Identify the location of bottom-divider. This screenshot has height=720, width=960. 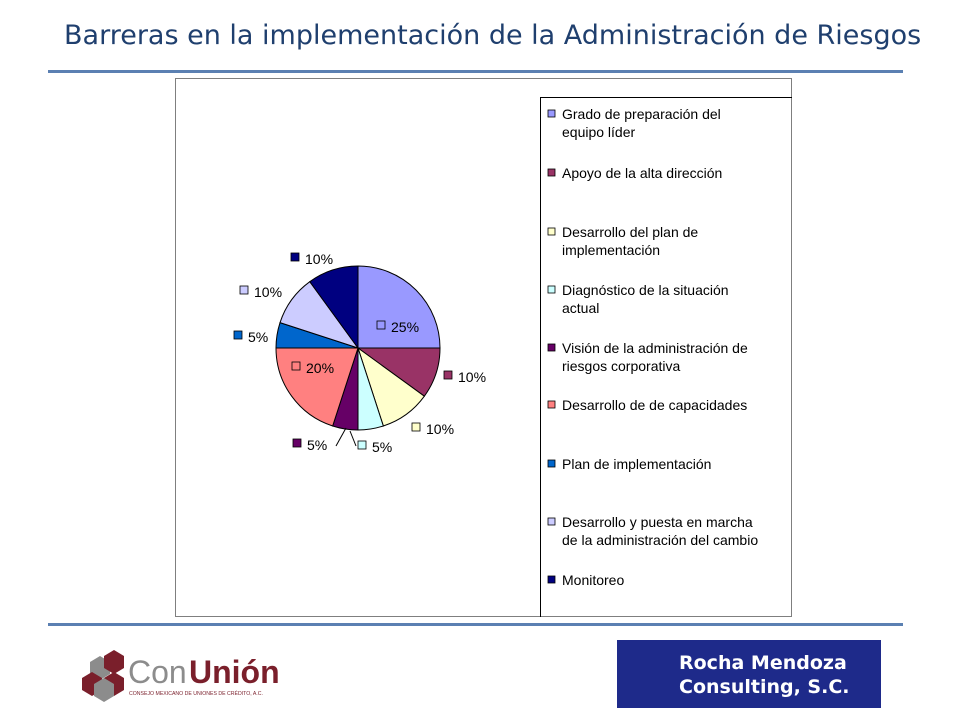
(475, 624).